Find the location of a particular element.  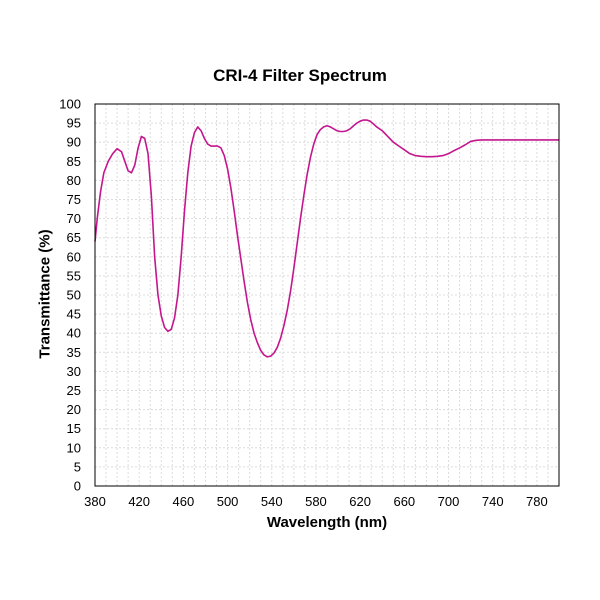

y-tick-label: 10 is located at coordinates (74, 447).